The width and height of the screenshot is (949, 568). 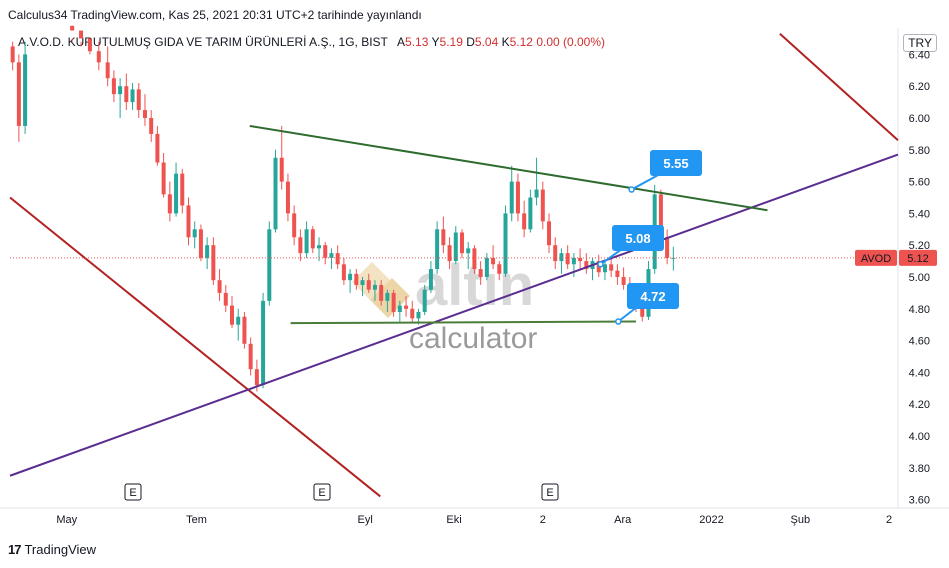 What do you see at coordinates (889, 520) in the screenshot?
I see `x-tick-label: 2` at bounding box center [889, 520].